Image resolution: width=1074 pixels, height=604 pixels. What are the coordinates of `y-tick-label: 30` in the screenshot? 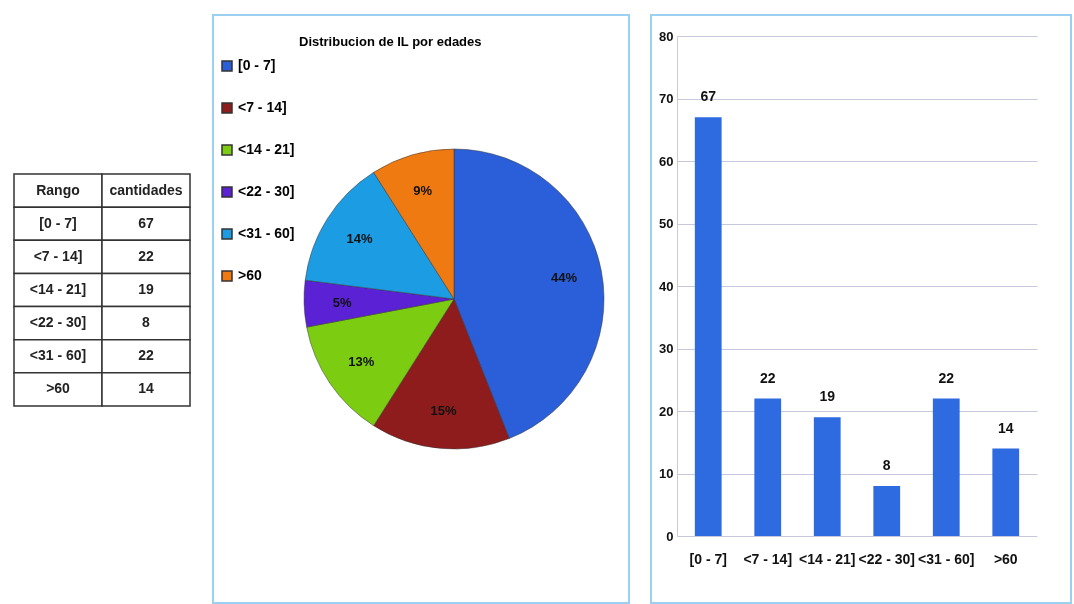 It's located at (666, 348).